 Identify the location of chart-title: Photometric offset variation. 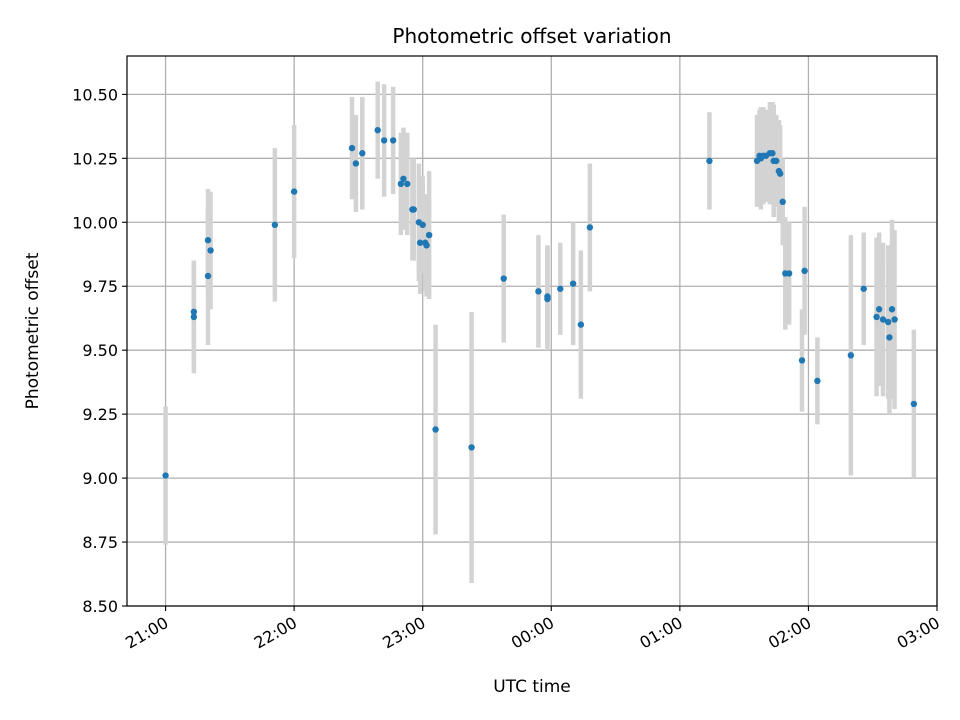
(531, 36).